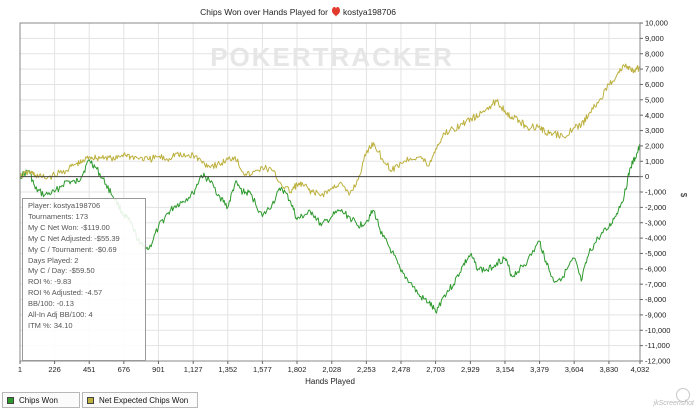  I want to click on x-tick-label: 2,478, so click(401, 369).